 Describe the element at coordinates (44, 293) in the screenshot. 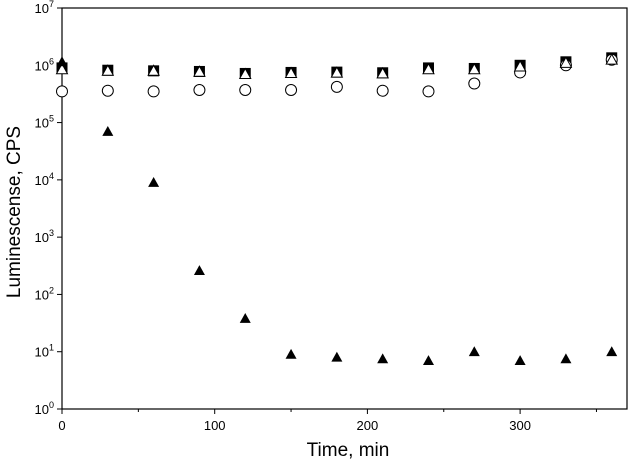

I see `y-tick-label: 10²` at that location.